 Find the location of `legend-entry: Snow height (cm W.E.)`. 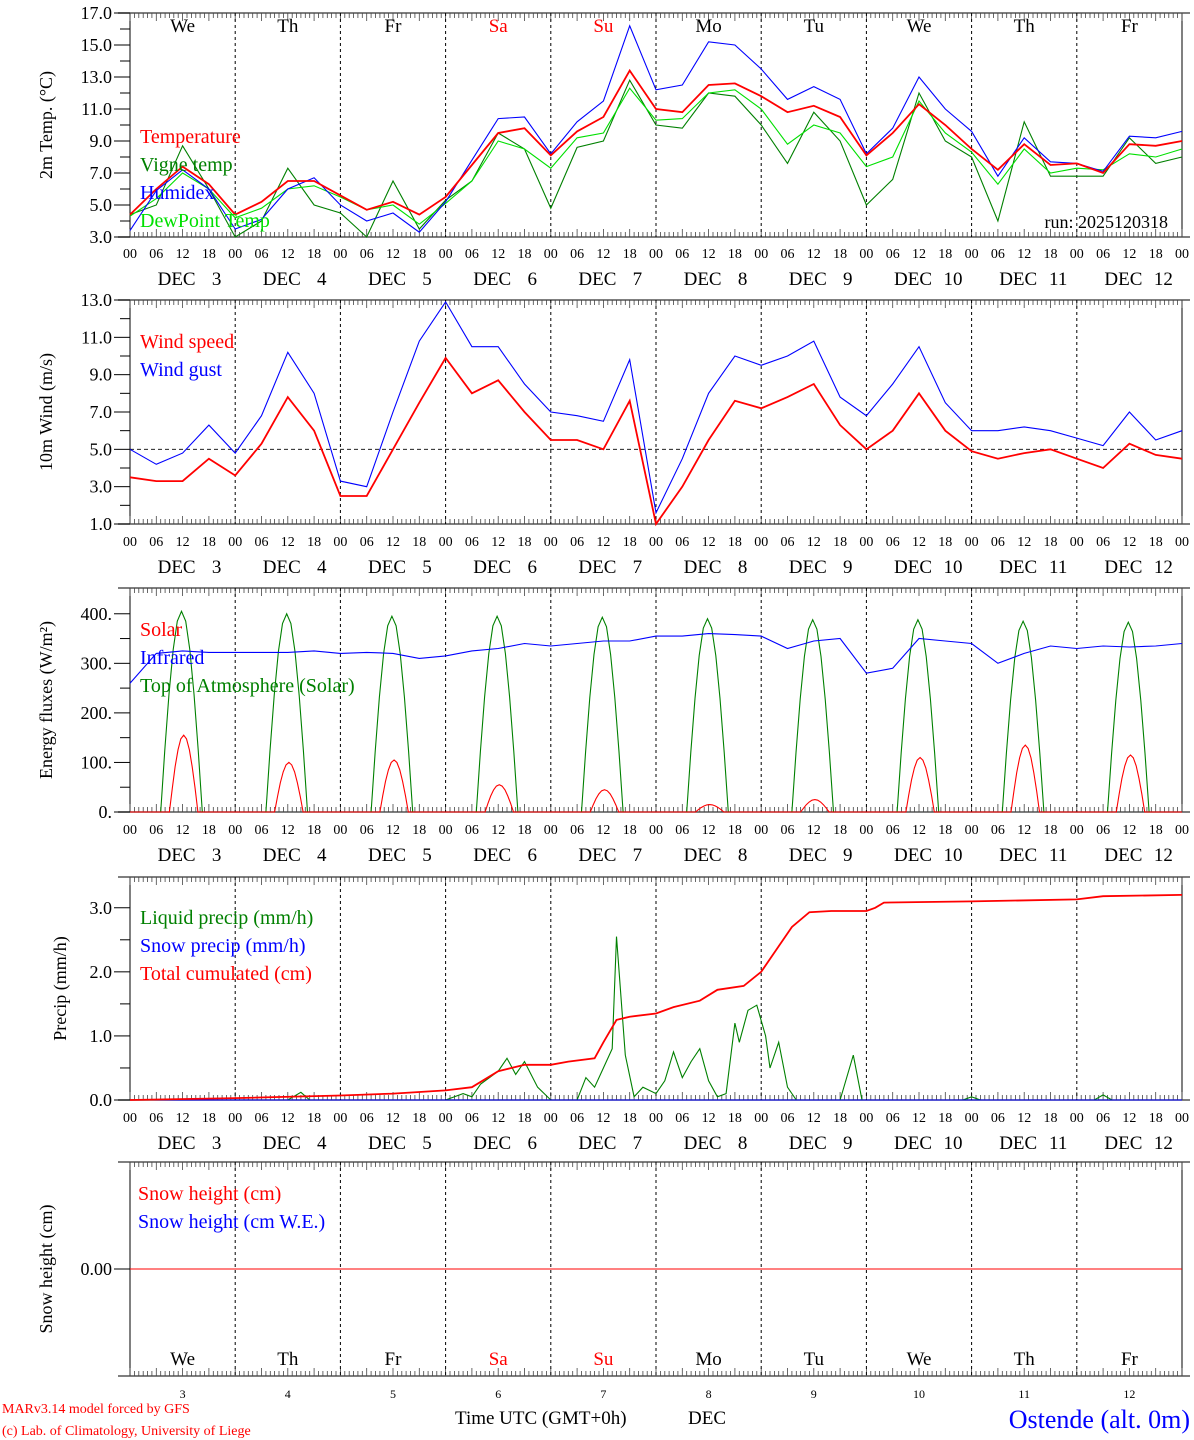

legend-entry: Snow height (cm W.E.) is located at coordinates (231, 1222).